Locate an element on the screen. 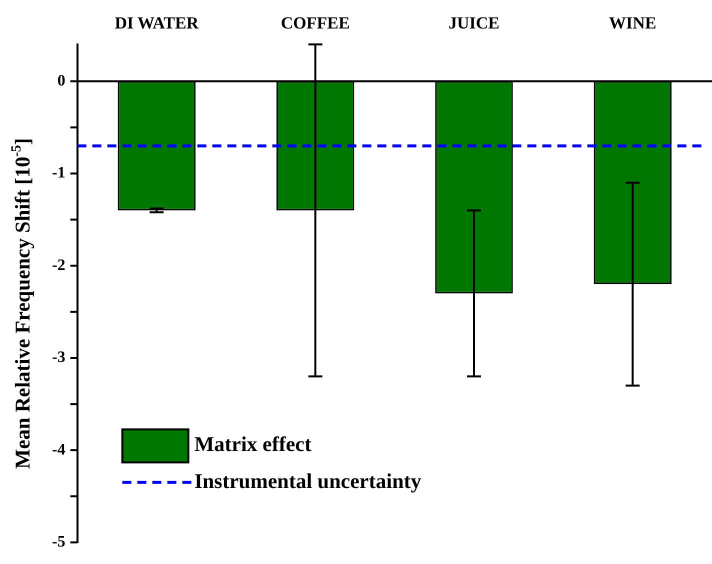  y-tick-label: -4 is located at coordinates (59, 449).